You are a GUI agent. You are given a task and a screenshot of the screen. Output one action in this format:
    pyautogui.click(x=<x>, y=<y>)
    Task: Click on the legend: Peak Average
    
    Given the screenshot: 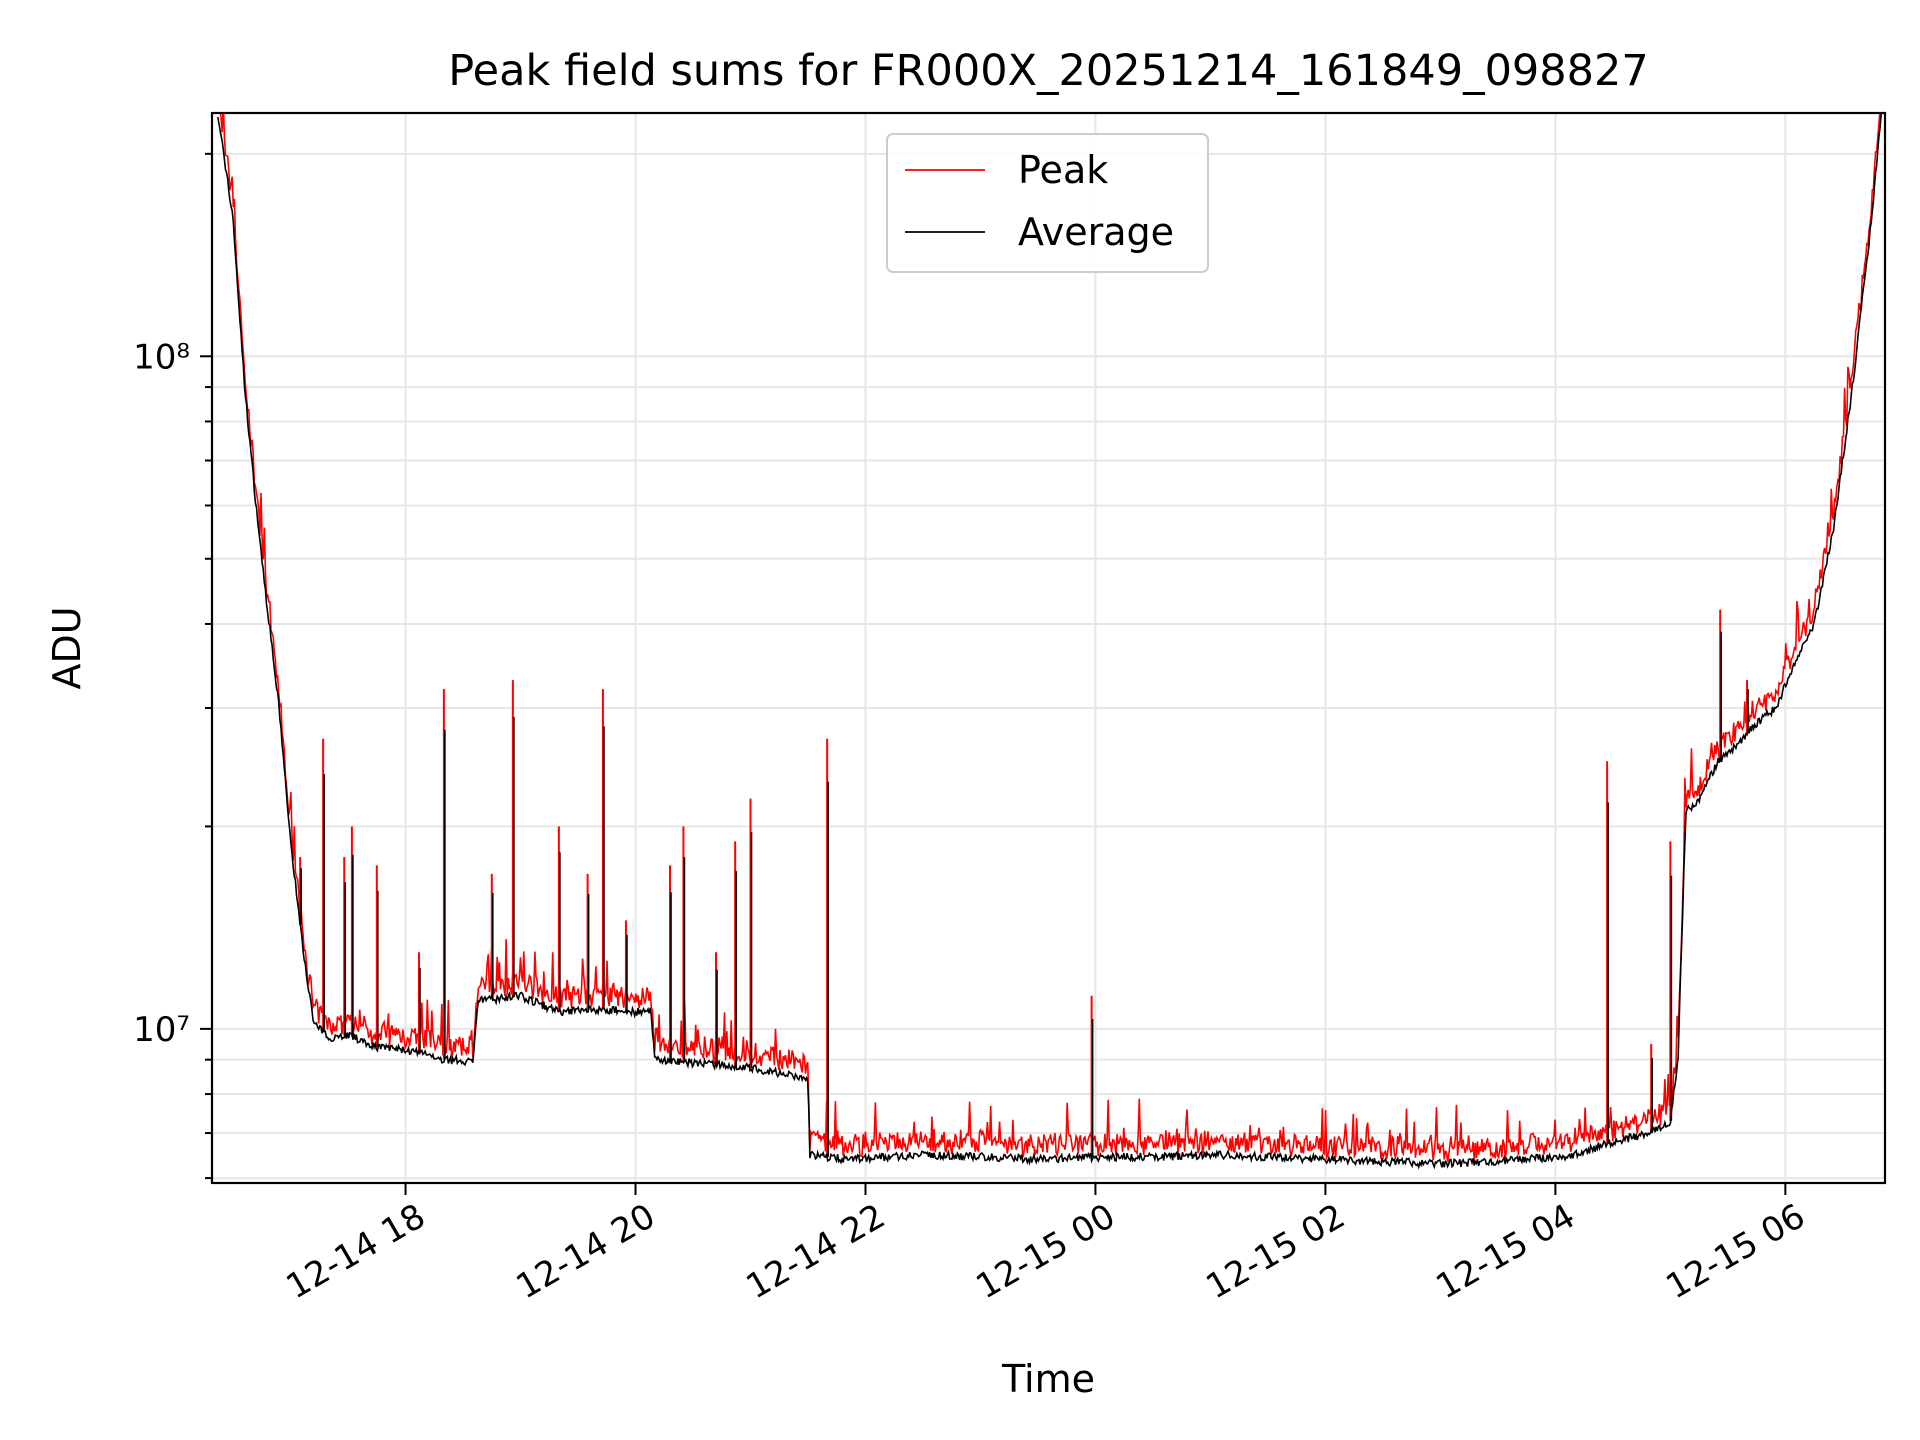 What is the action you would take?
    pyautogui.click(x=1047, y=203)
    